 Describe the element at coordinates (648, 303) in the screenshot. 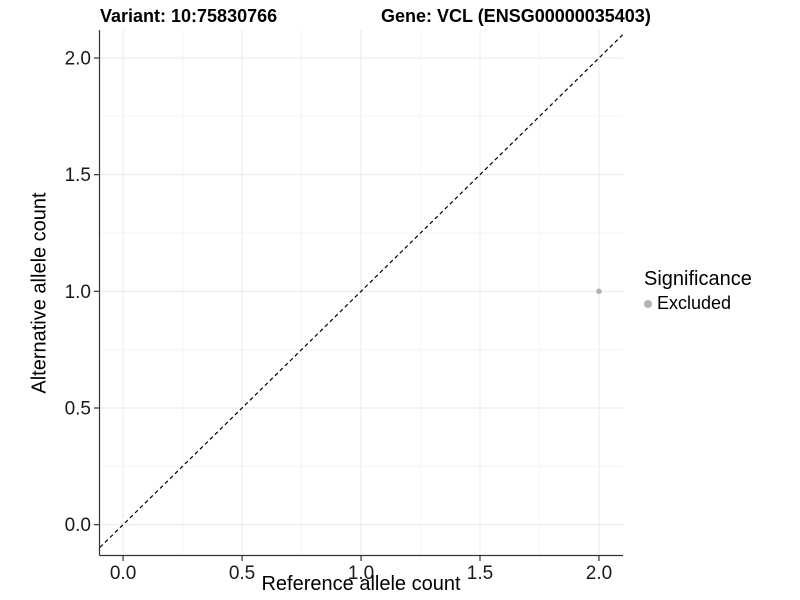

I see `legend-point-icon` at that location.